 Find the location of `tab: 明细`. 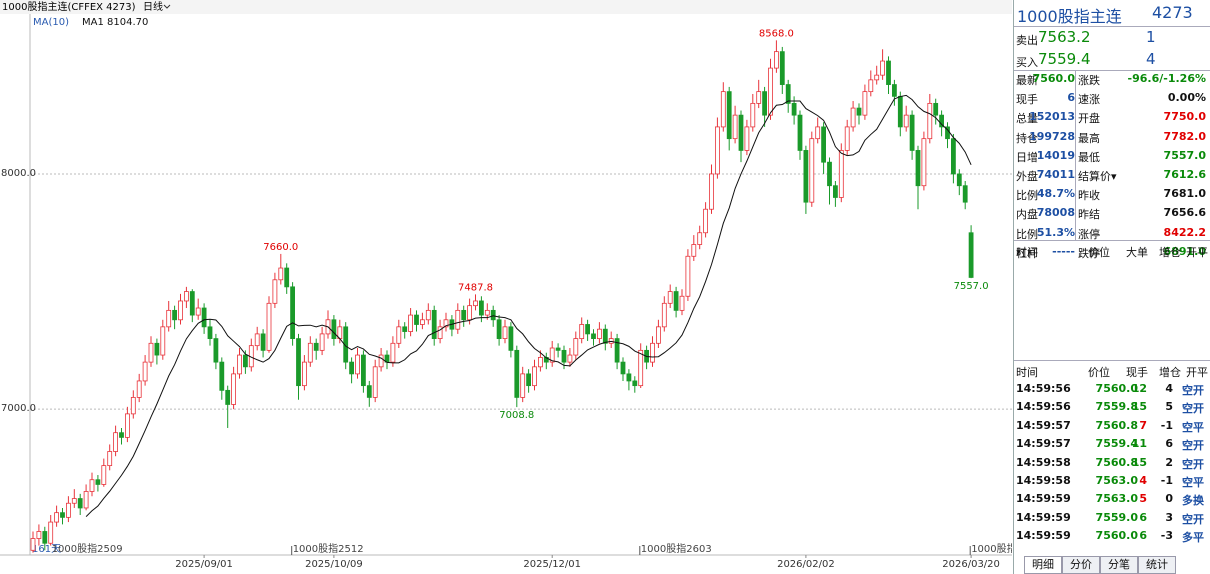

tab: 明细 is located at coordinates (1043, 565).